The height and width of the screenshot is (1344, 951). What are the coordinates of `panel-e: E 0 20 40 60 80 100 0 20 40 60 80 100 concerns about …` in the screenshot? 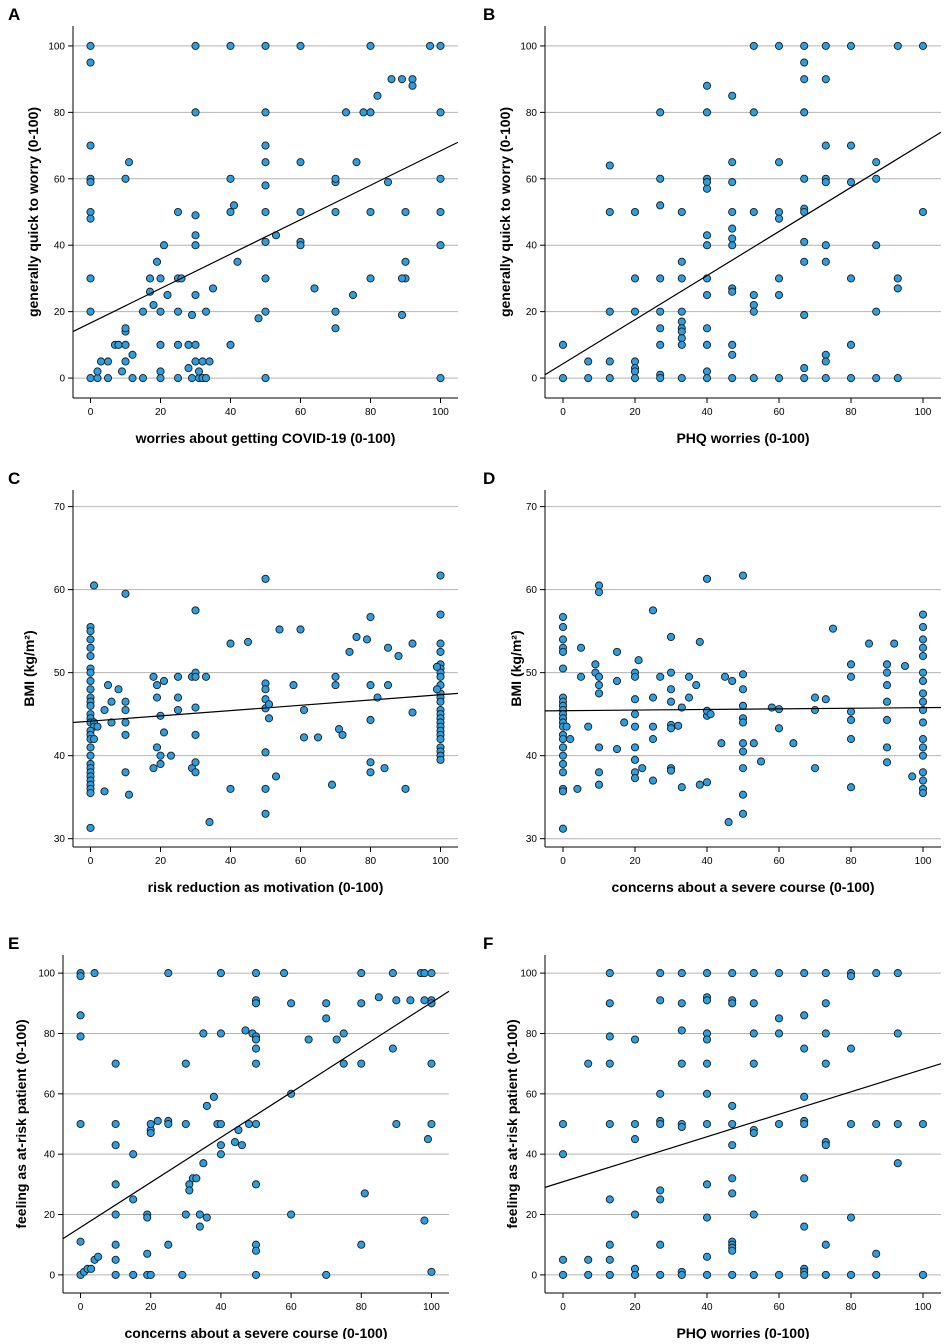 It's located at (229, 1137).